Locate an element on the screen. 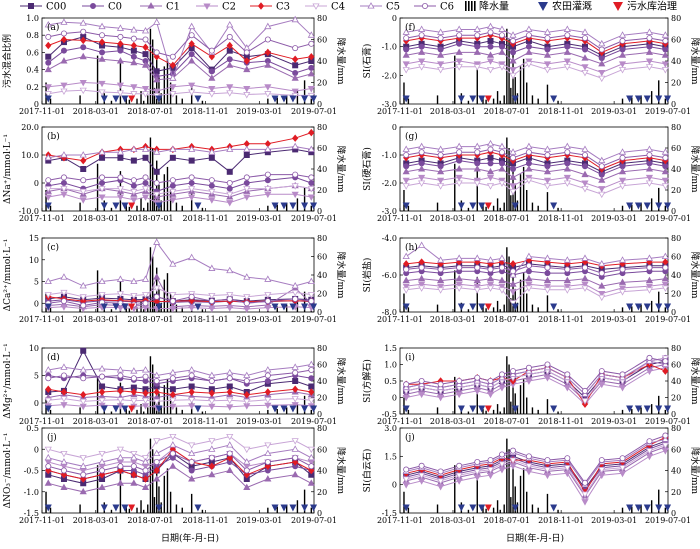 The image size is (700, 549). y-tick-label: 20.0 is located at coordinates (30, 127).